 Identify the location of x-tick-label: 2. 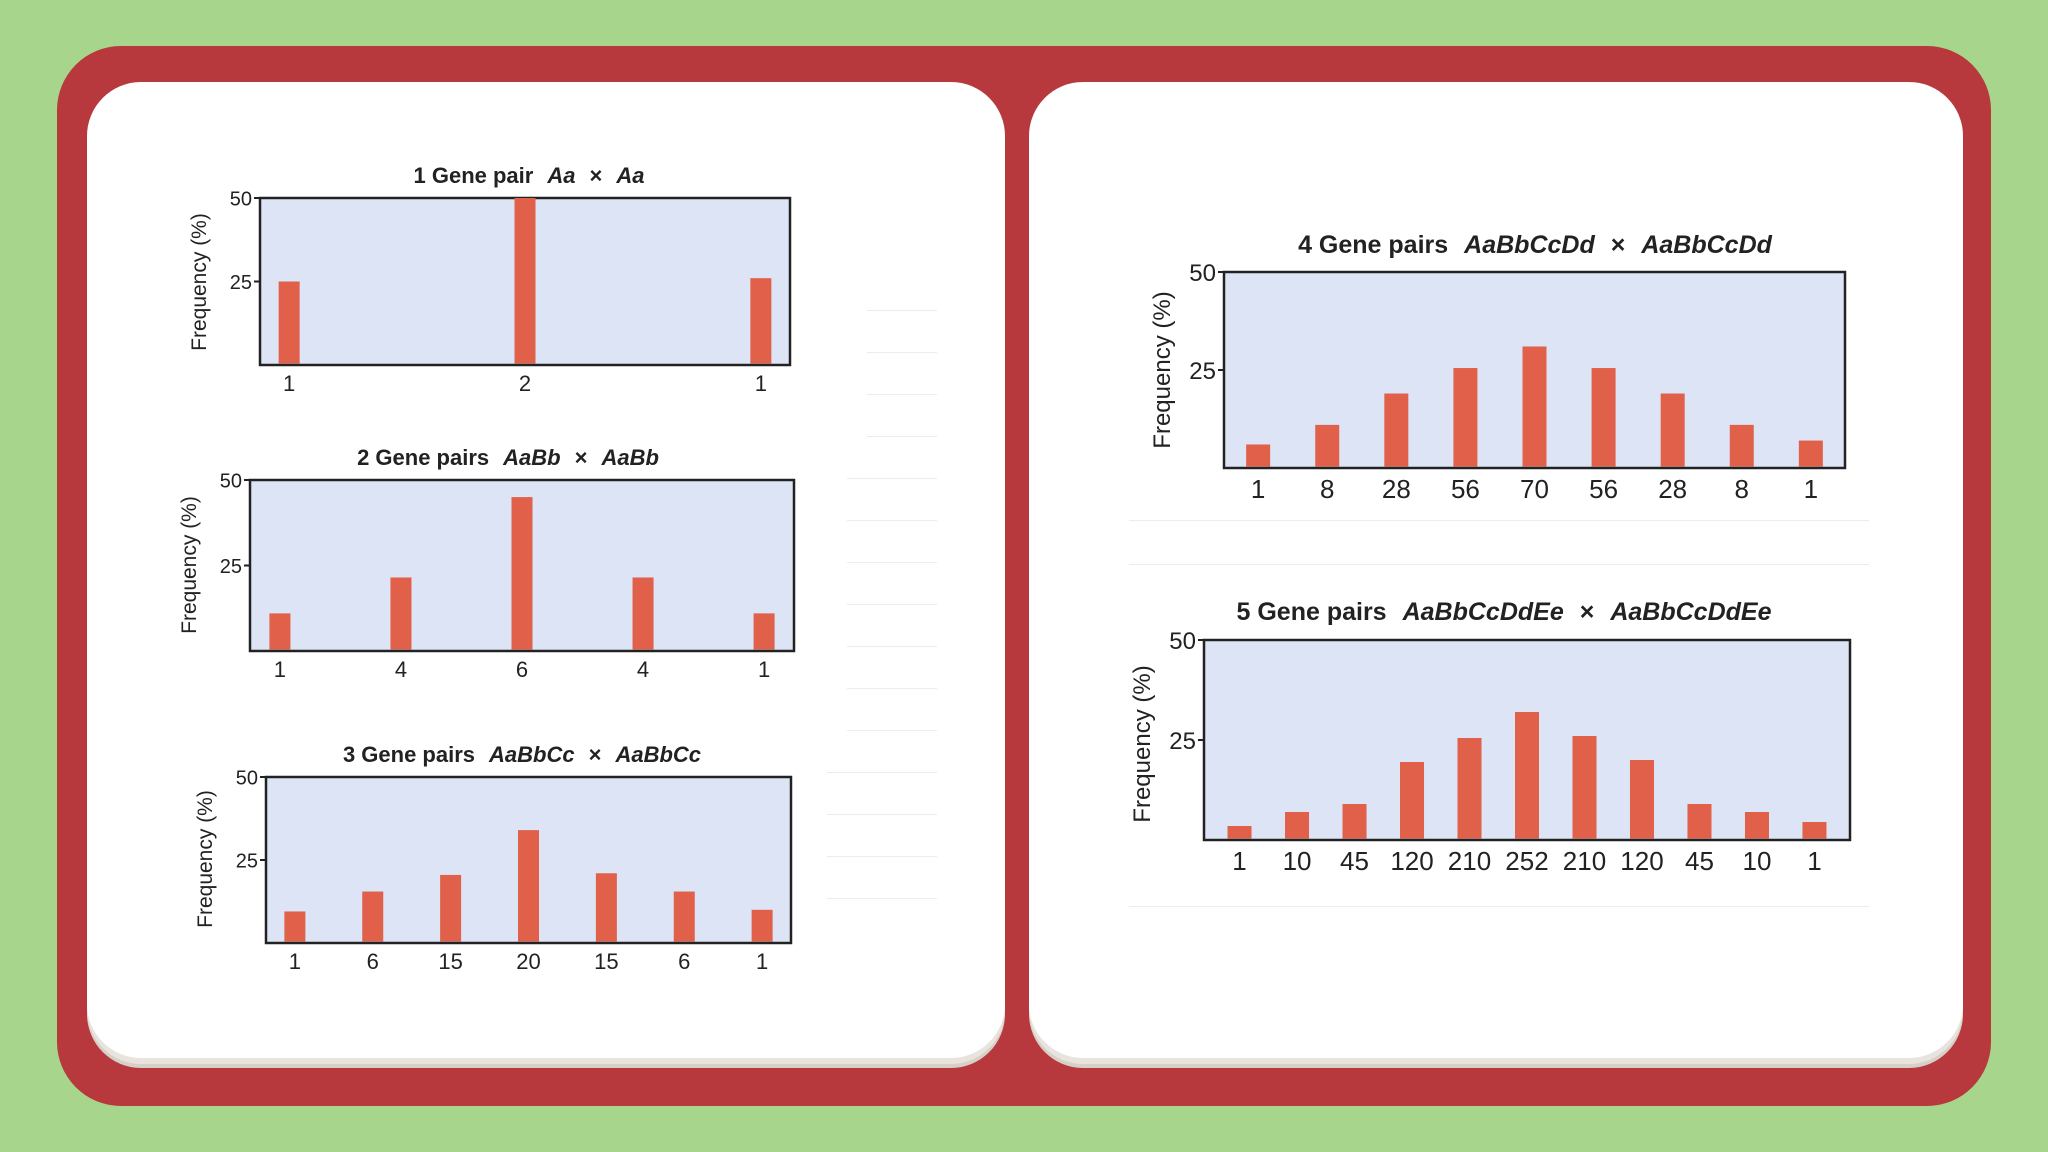
(525, 383).